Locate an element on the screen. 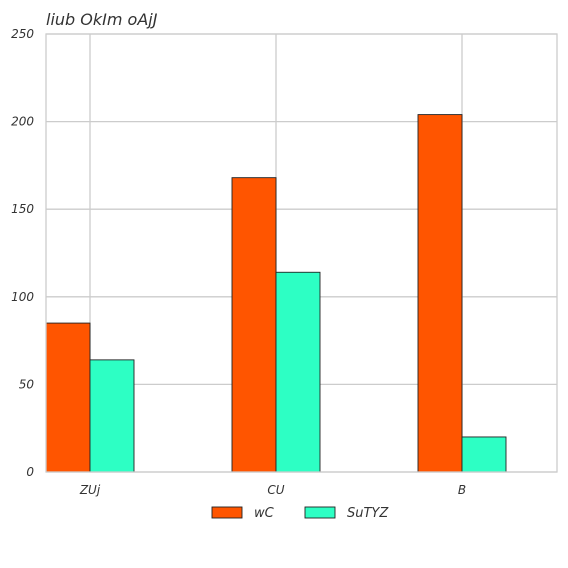 This screenshot has width=568, height=568. x-tick-label: B is located at coordinates (462, 490).